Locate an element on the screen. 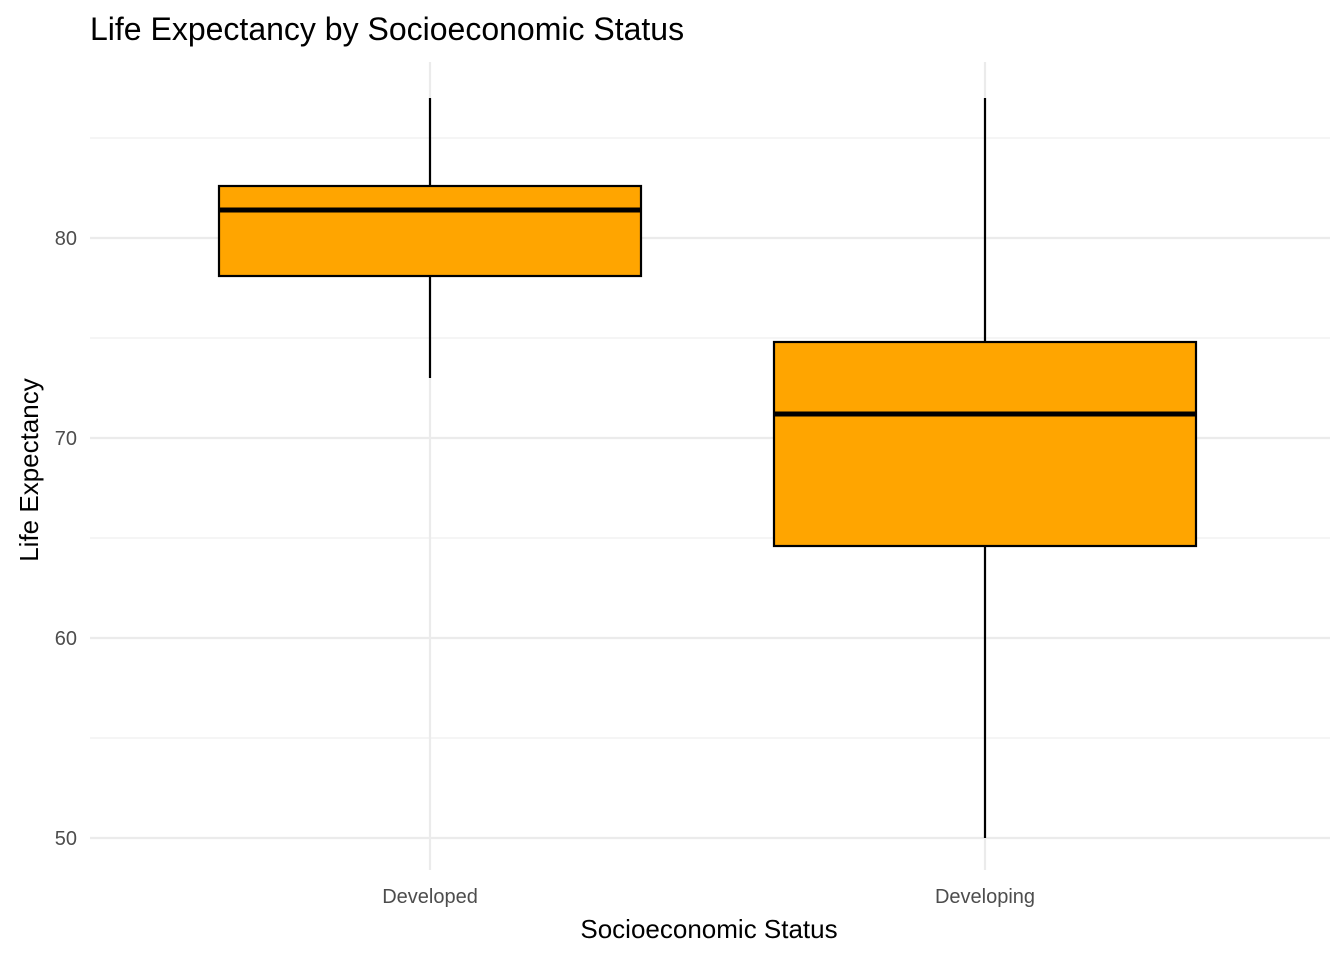 This screenshot has height=960, width=1344. y-tick-label: 60 is located at coordinates (66, 639).